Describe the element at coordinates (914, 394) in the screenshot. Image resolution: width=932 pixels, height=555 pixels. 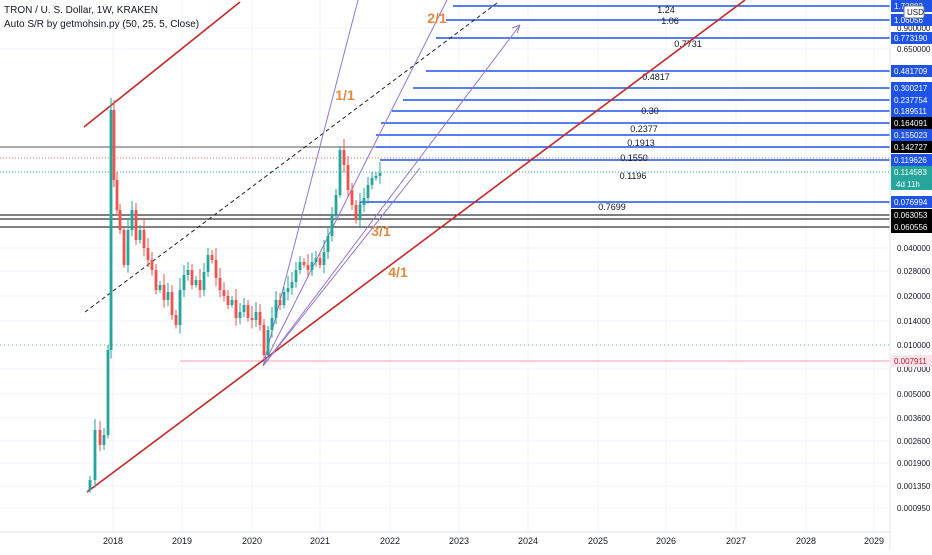
I see `y-tick-label: 0.005000` at that location.